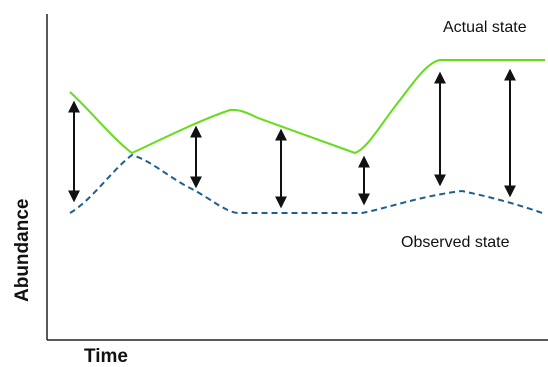 This screenshot has width=548, height=367. I want to click on observed-state-label: Observed state, so click(455, 242).